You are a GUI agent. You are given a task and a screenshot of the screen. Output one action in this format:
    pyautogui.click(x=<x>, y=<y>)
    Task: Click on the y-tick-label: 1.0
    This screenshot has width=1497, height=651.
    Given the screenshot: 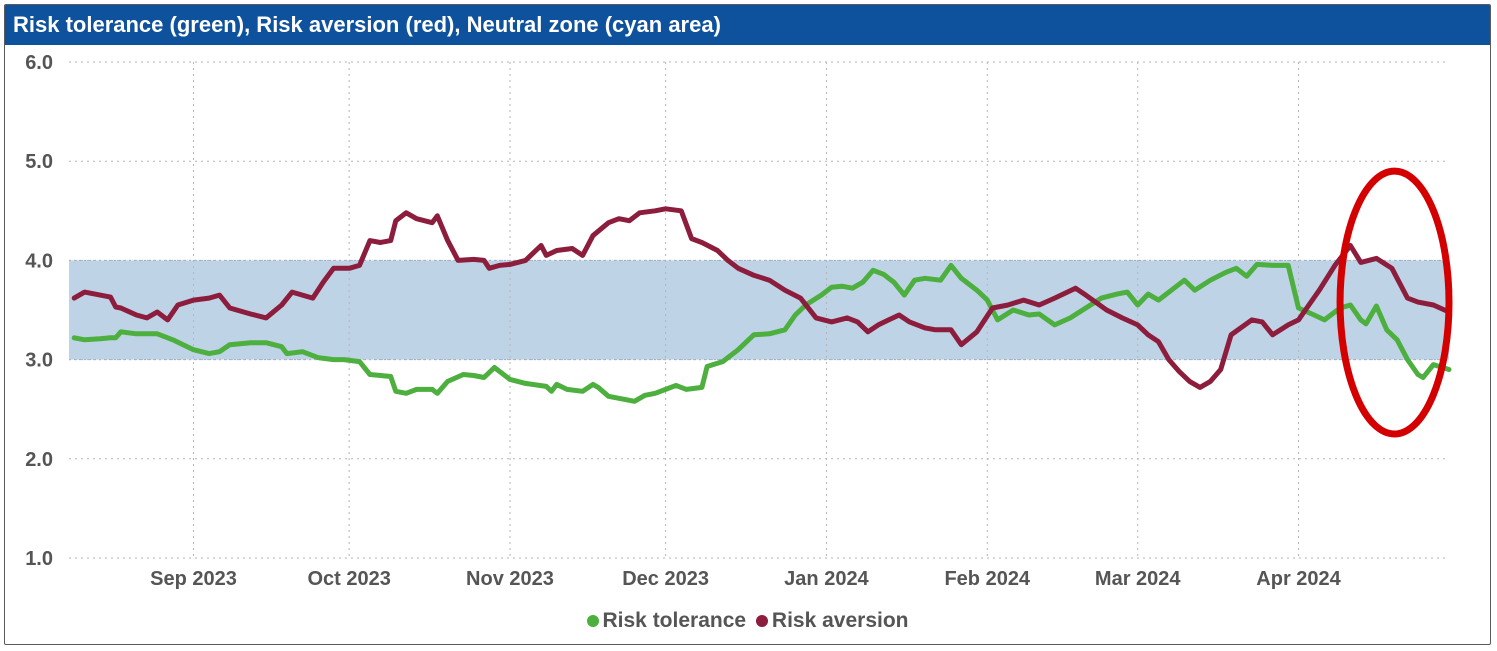 What is the action you would take?
    pyautogui.click(x=39, y=559)
    